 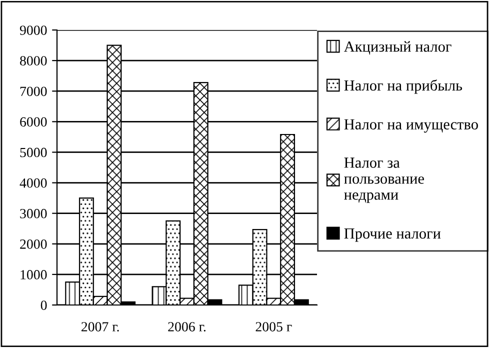 I want to click on y-tick-label: 8000, so click(x=33, y=61).